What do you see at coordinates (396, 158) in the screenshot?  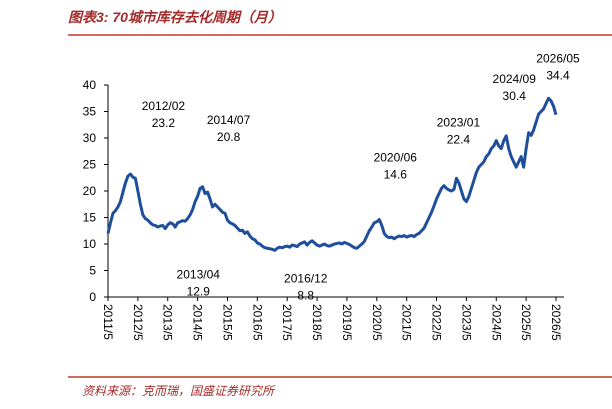 I see `annotation-date: 2020/06` at bounding box center [396, 158].